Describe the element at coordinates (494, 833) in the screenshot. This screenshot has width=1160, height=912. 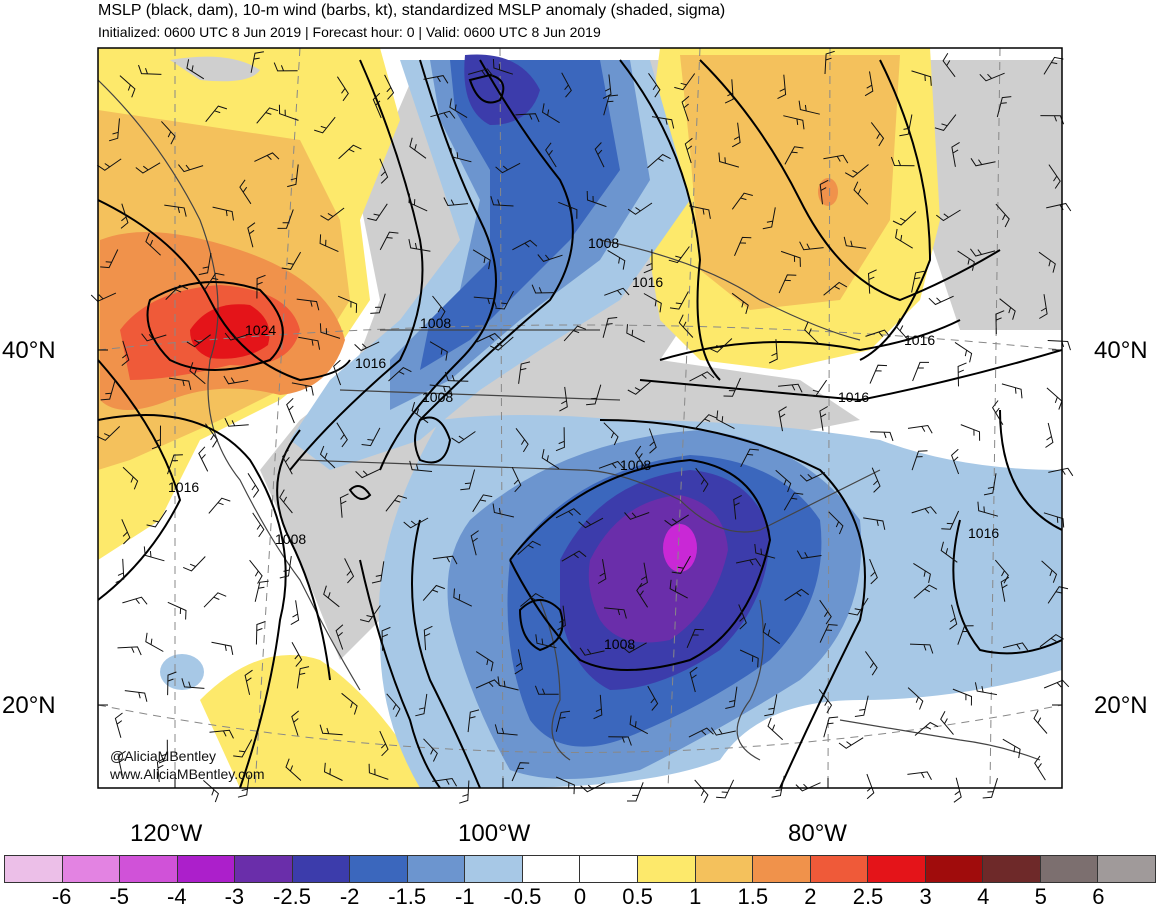
I see `lon-label-100w: 100°W` at that location.